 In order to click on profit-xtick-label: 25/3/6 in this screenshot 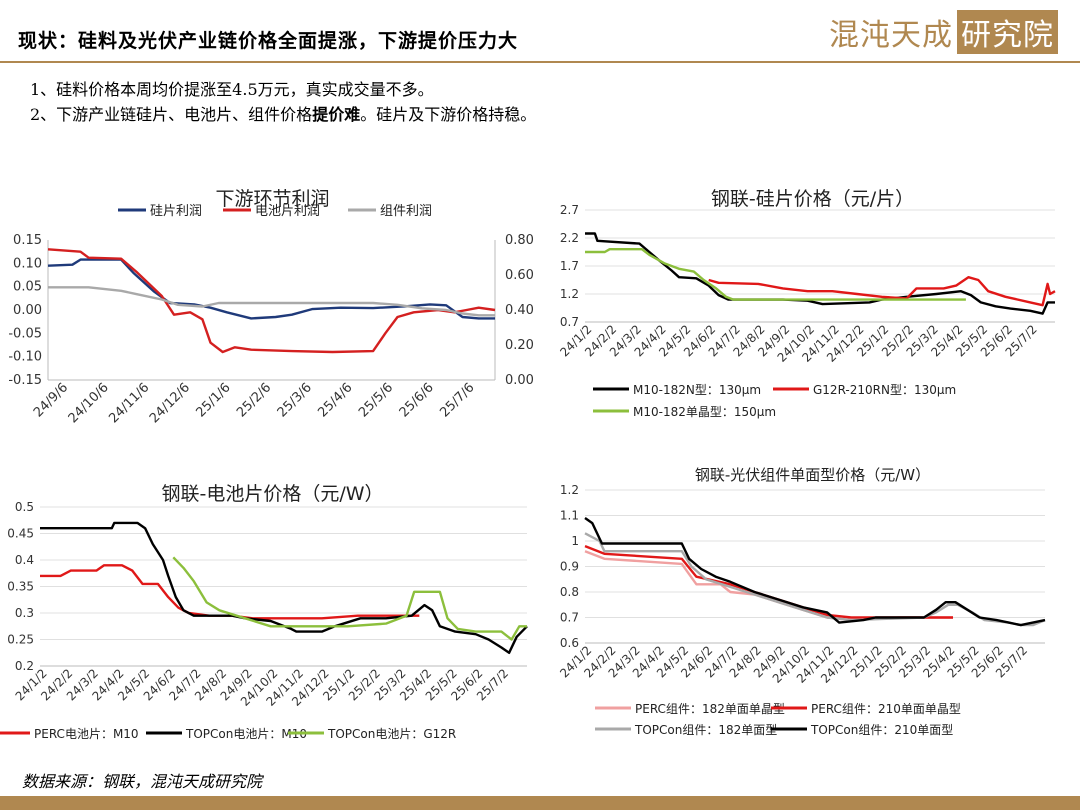, I will do `click(295, 400)`.